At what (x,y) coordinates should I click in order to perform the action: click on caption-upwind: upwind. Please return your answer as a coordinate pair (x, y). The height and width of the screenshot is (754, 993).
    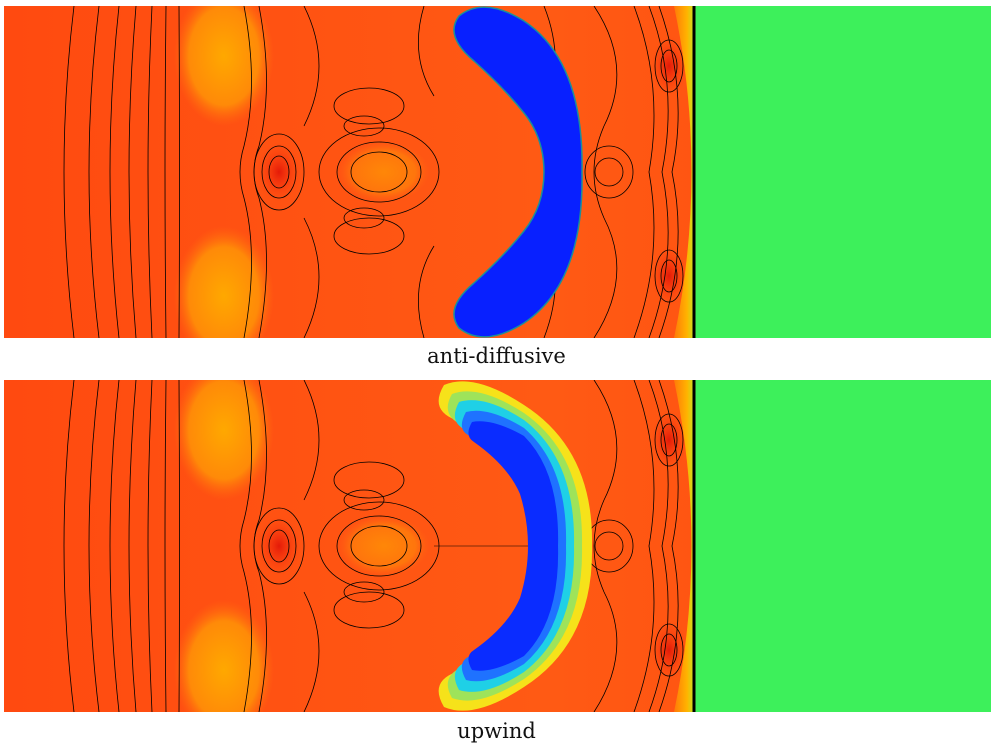
    Looking at the image, I should click on (496, 731).